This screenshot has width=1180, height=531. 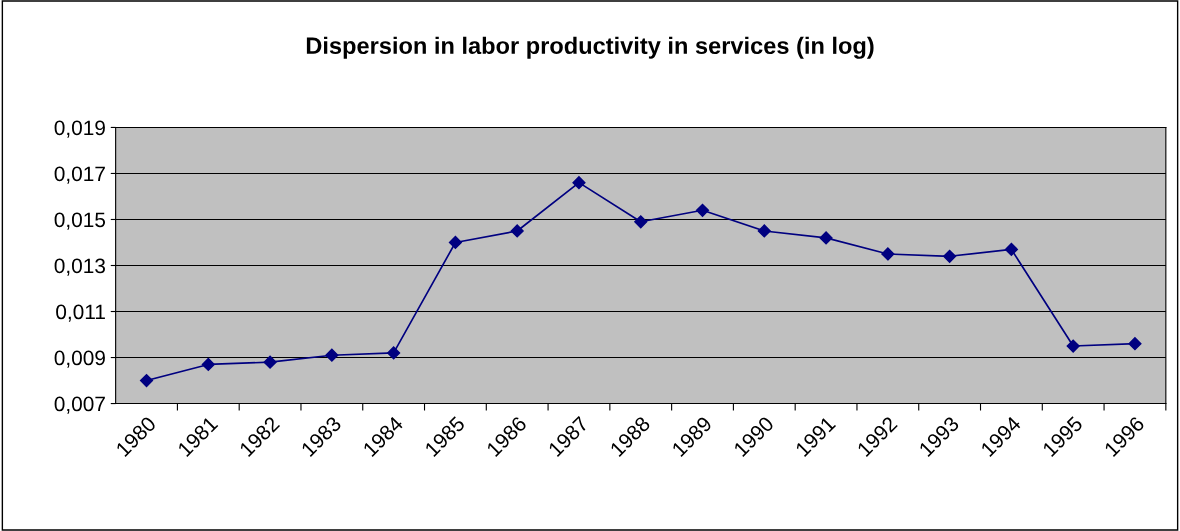 What do you see at coordinates (80, 221) in the screenshot?
I see `y-tick-label: 0,015` at bounding box center [80, 221].